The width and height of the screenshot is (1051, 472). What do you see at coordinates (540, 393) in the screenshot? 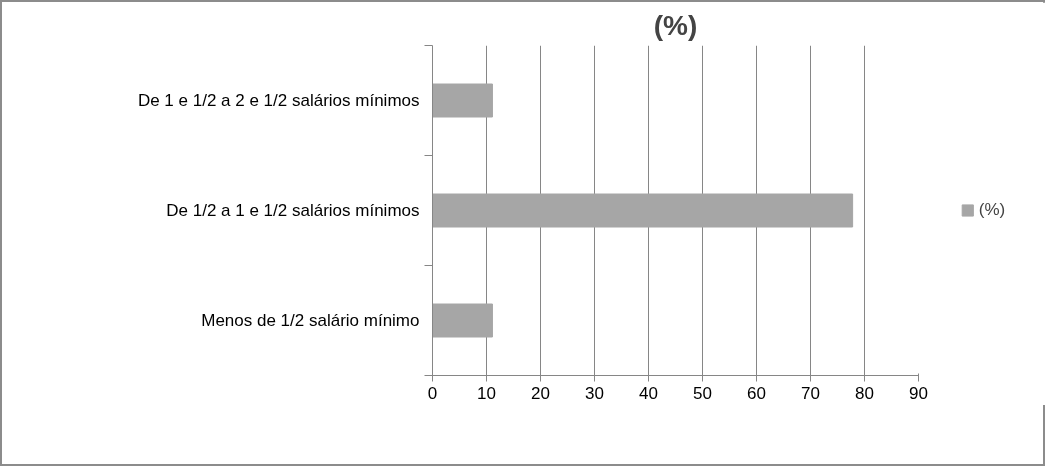
I see `x-tick-label: 20` at bounding box center [540, 393].